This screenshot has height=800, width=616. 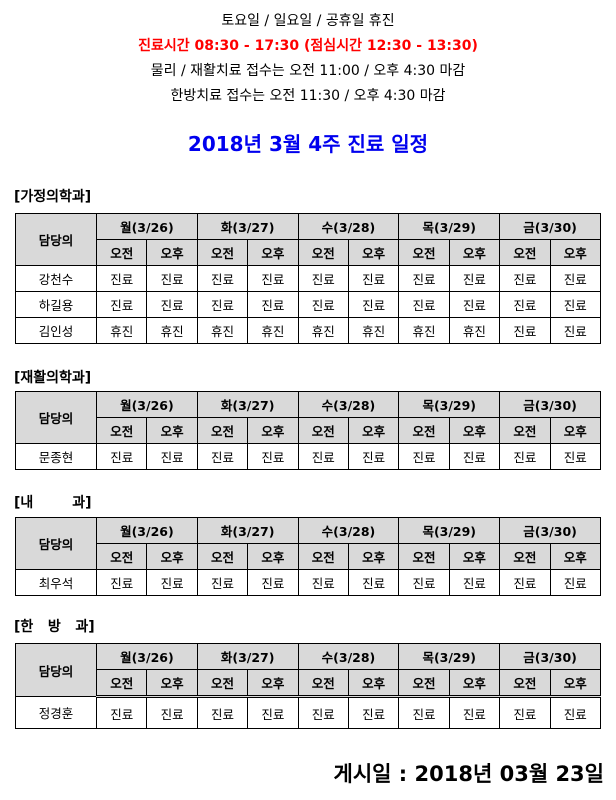 What do you see at coordinates (308, 456) in the screenshot?
I see `table-row: 문종현 진료 진료 진료 진료 진료 진료 진료 진료 진료 진료` at bounding box center [308, 456].